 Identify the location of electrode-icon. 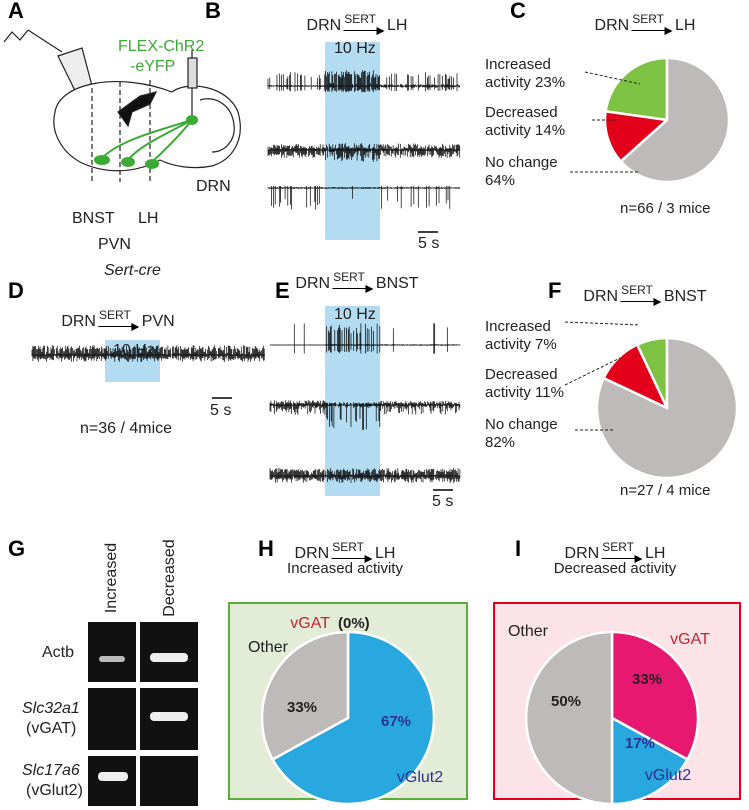
(16, 36).